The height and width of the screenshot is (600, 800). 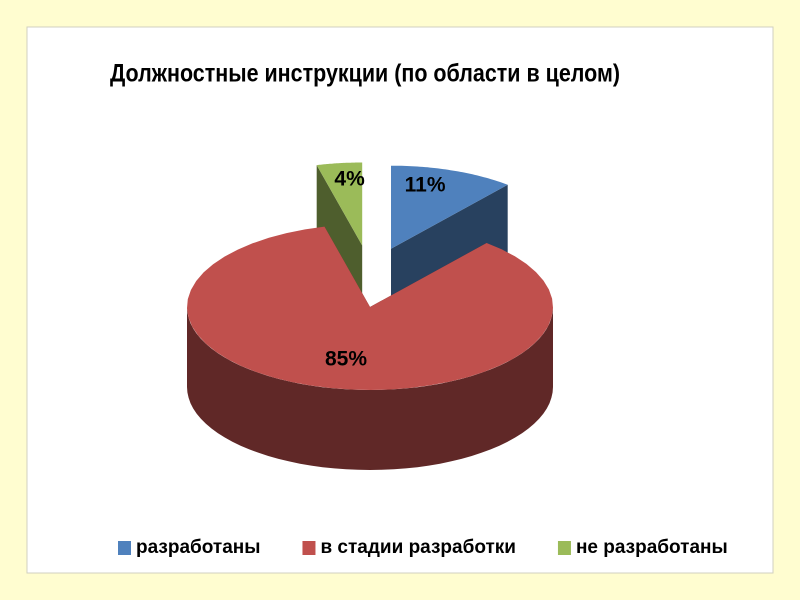 What do you see at coordinates (346, 359) in the screenshot?
I see `data-label: 85%` at bounding box center [346, 359].